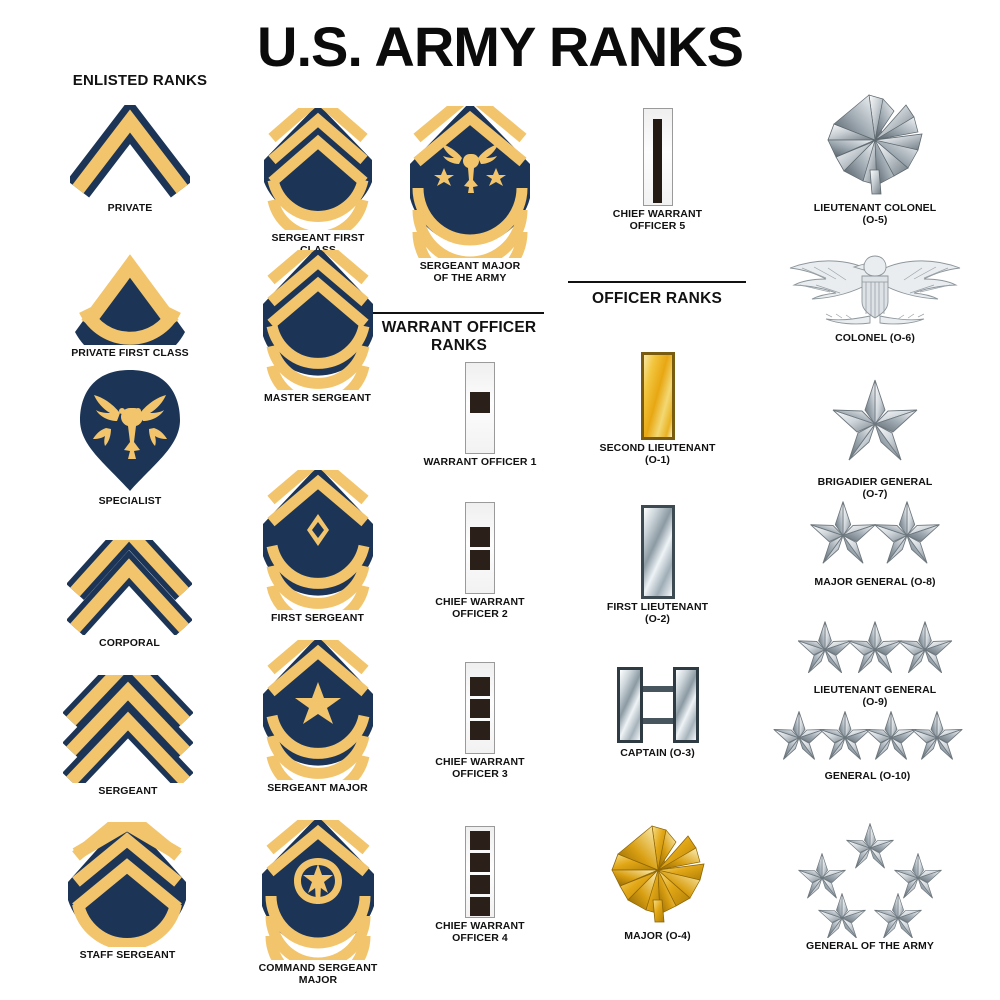  Describe the element at coordinates (875, 289) in the screenshot. I see `silver-eagle-icon` at that location.